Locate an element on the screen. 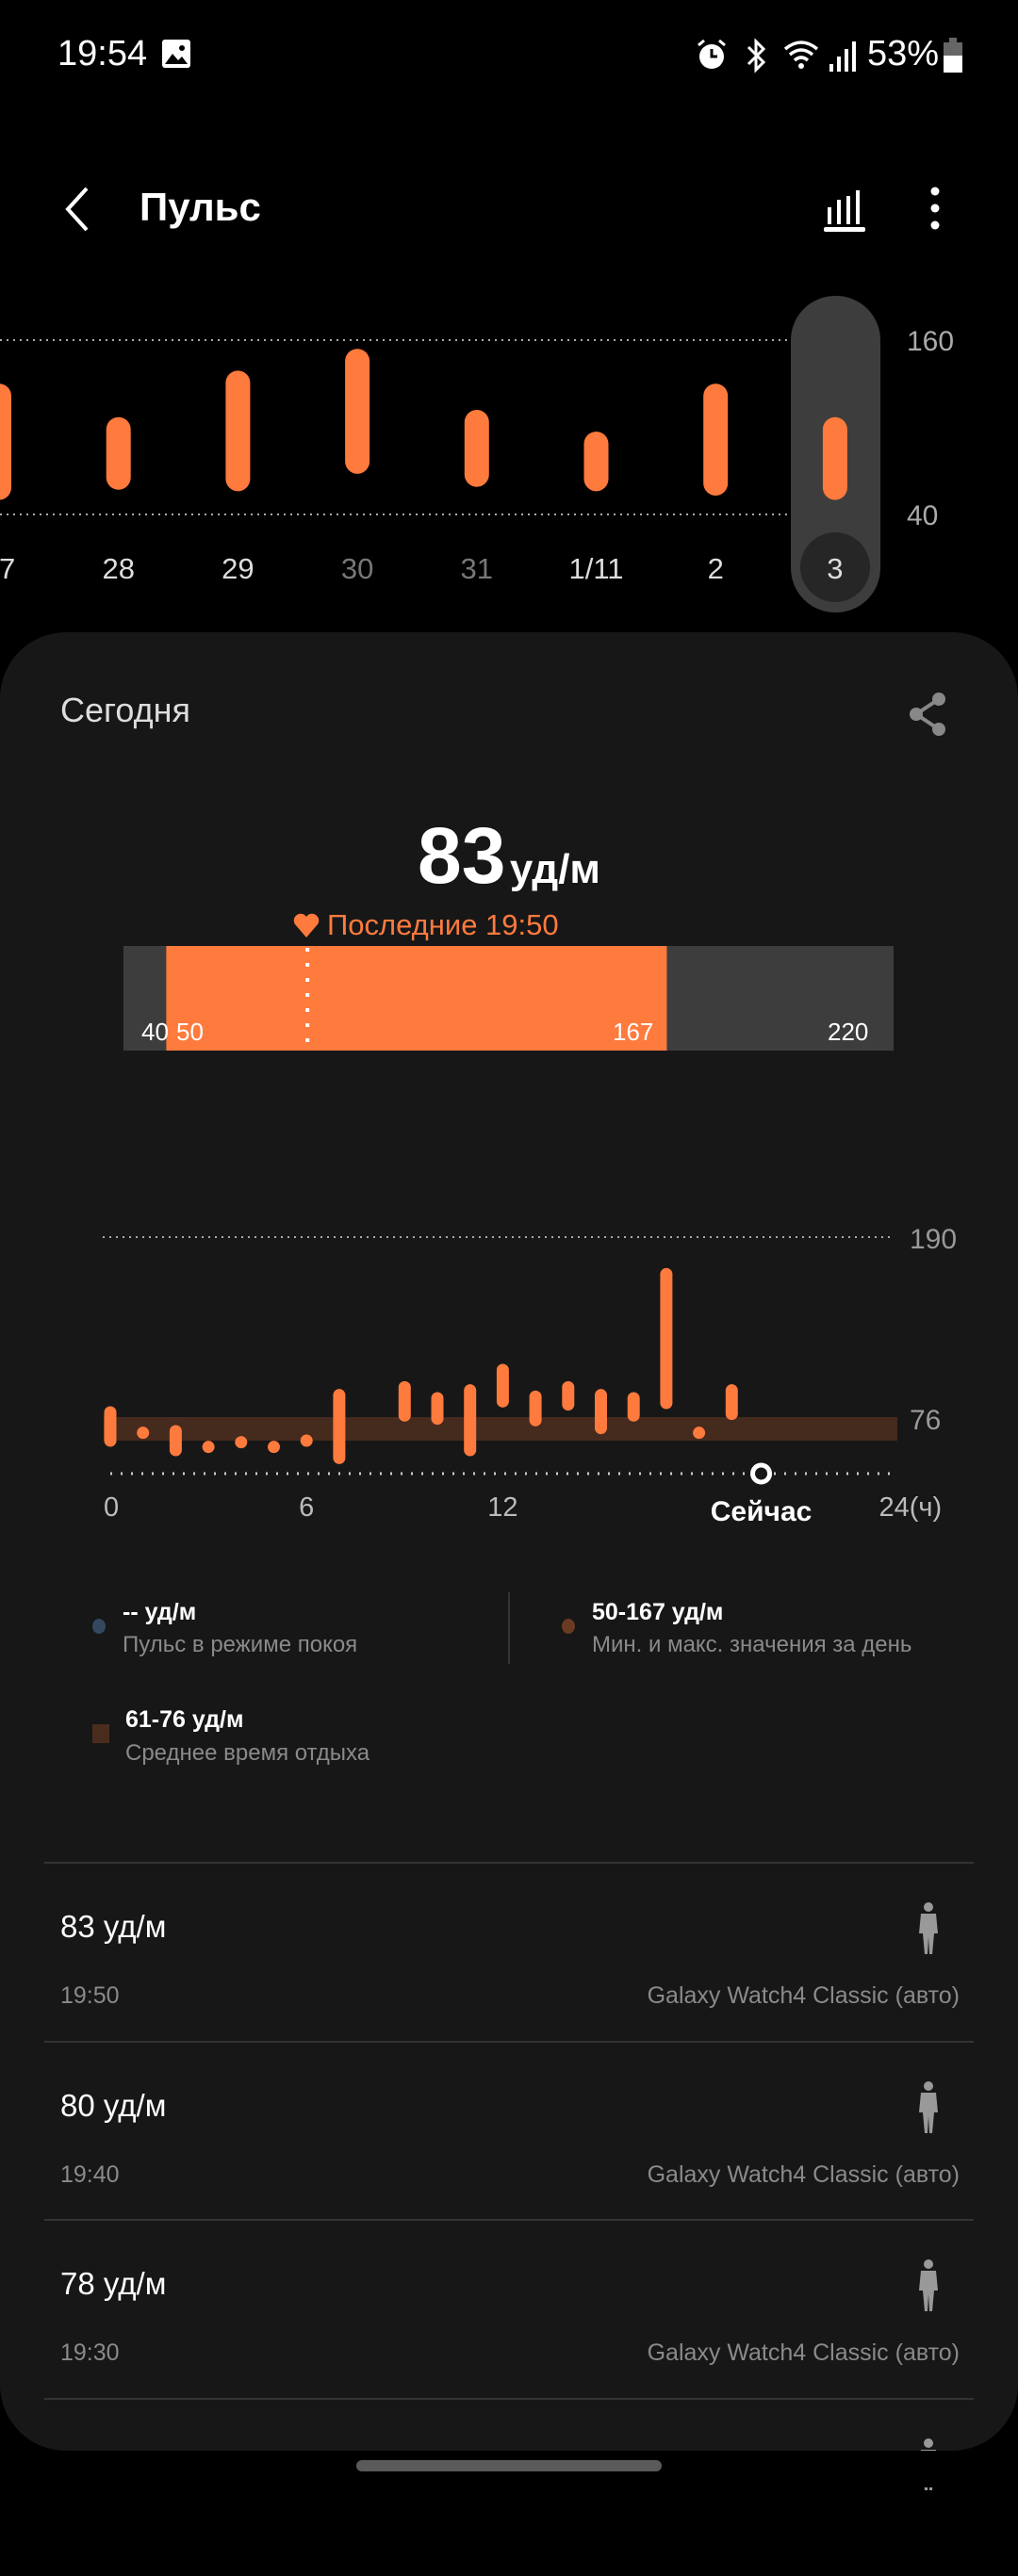 The image size is (1018, 2576). record-value: 80 уд/м is located at coordinates (113, 2105).